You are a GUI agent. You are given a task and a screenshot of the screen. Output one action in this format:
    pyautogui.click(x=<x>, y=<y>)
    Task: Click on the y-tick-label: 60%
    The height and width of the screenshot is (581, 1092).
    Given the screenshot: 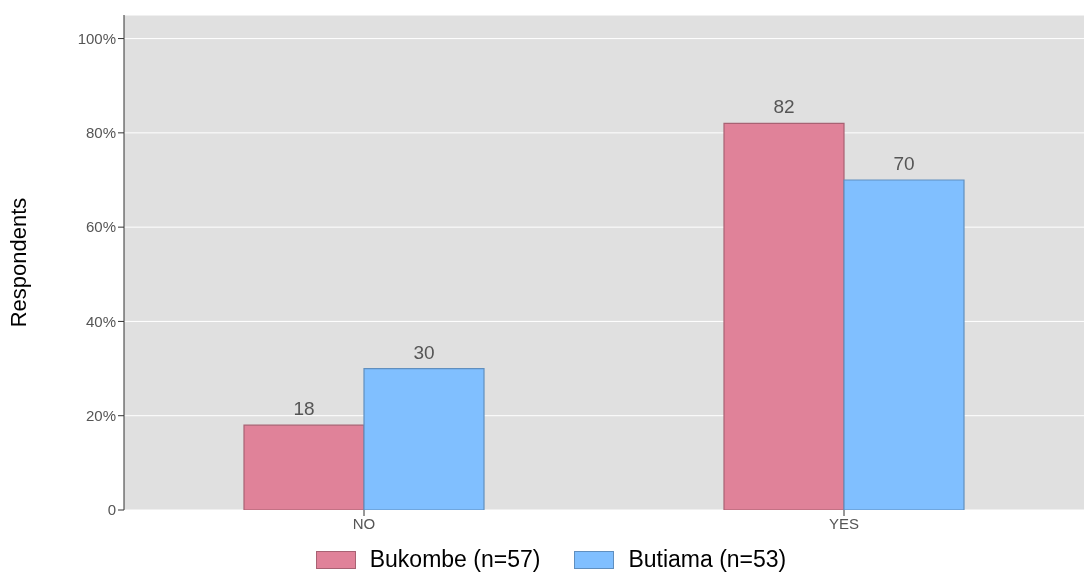 What is the action you would take?
    pyautogui.click(x=100, y=227)
    